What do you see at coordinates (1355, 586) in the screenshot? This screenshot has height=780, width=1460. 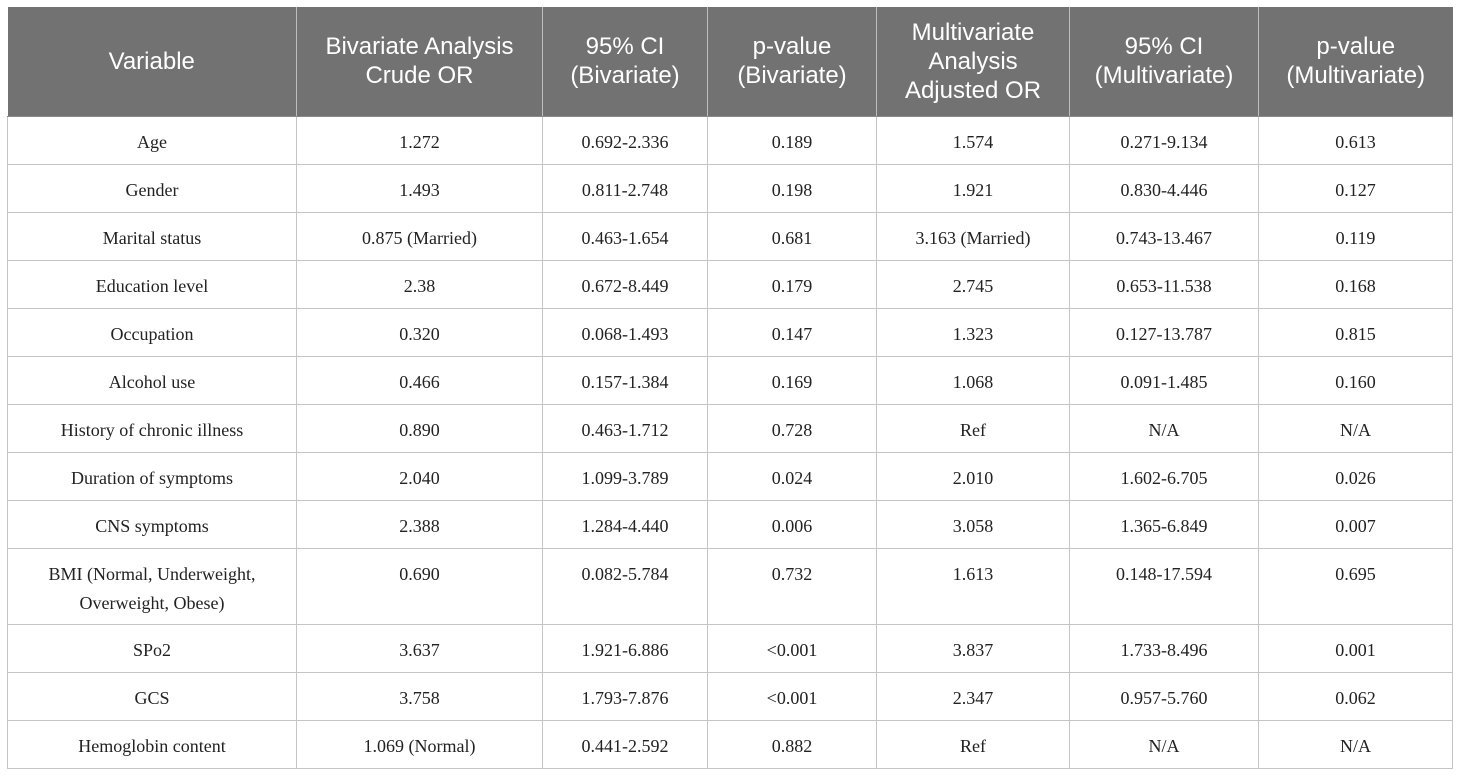 I see `cell-p-multivariate: 0.695` at bounding box center [1355, 586].